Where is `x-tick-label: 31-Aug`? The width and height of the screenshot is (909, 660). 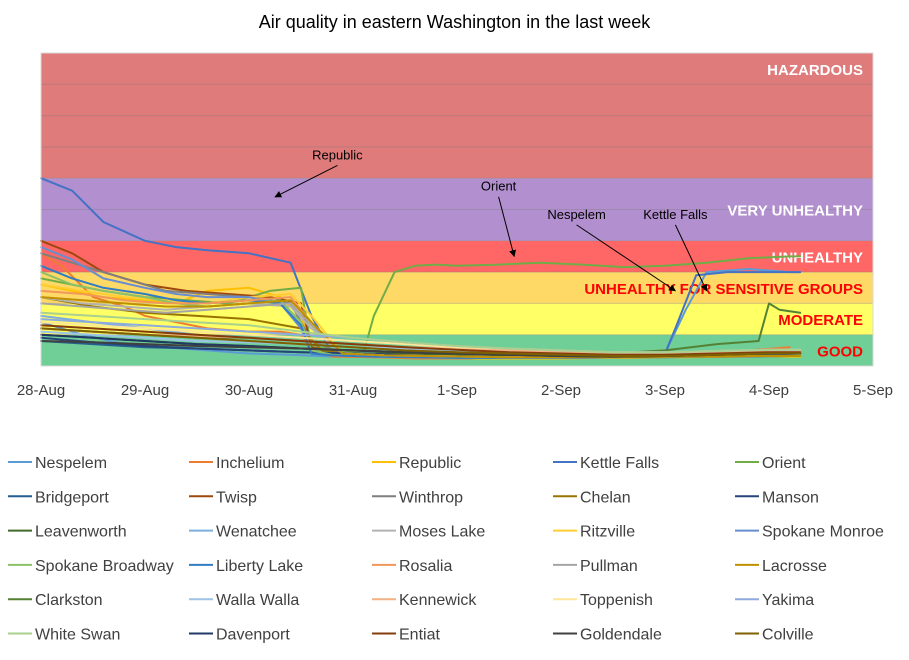 x-tick-label: 31-Aug is located at coordinates (353, 390).